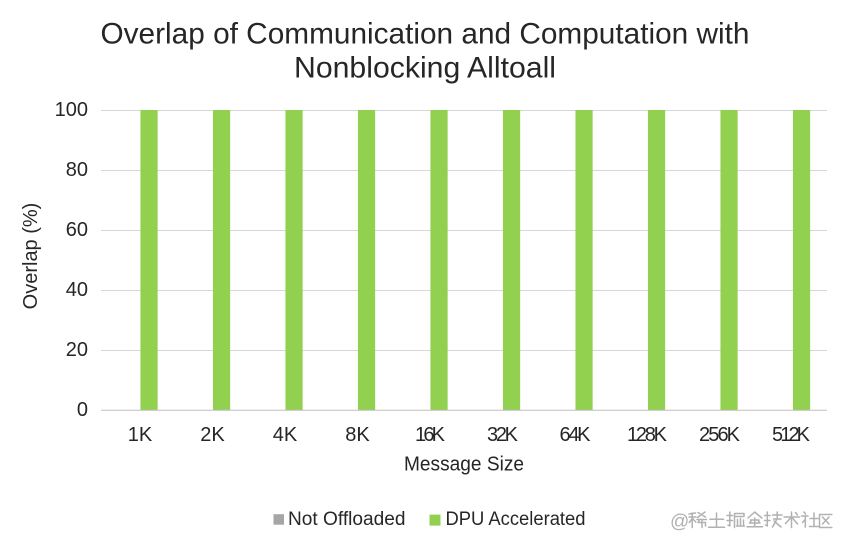 The image size is (850, 549). Describe the element at coordinates (425, 68) in the screenshot. I see `svg-text: Nonblocking Alltoall` at that location.